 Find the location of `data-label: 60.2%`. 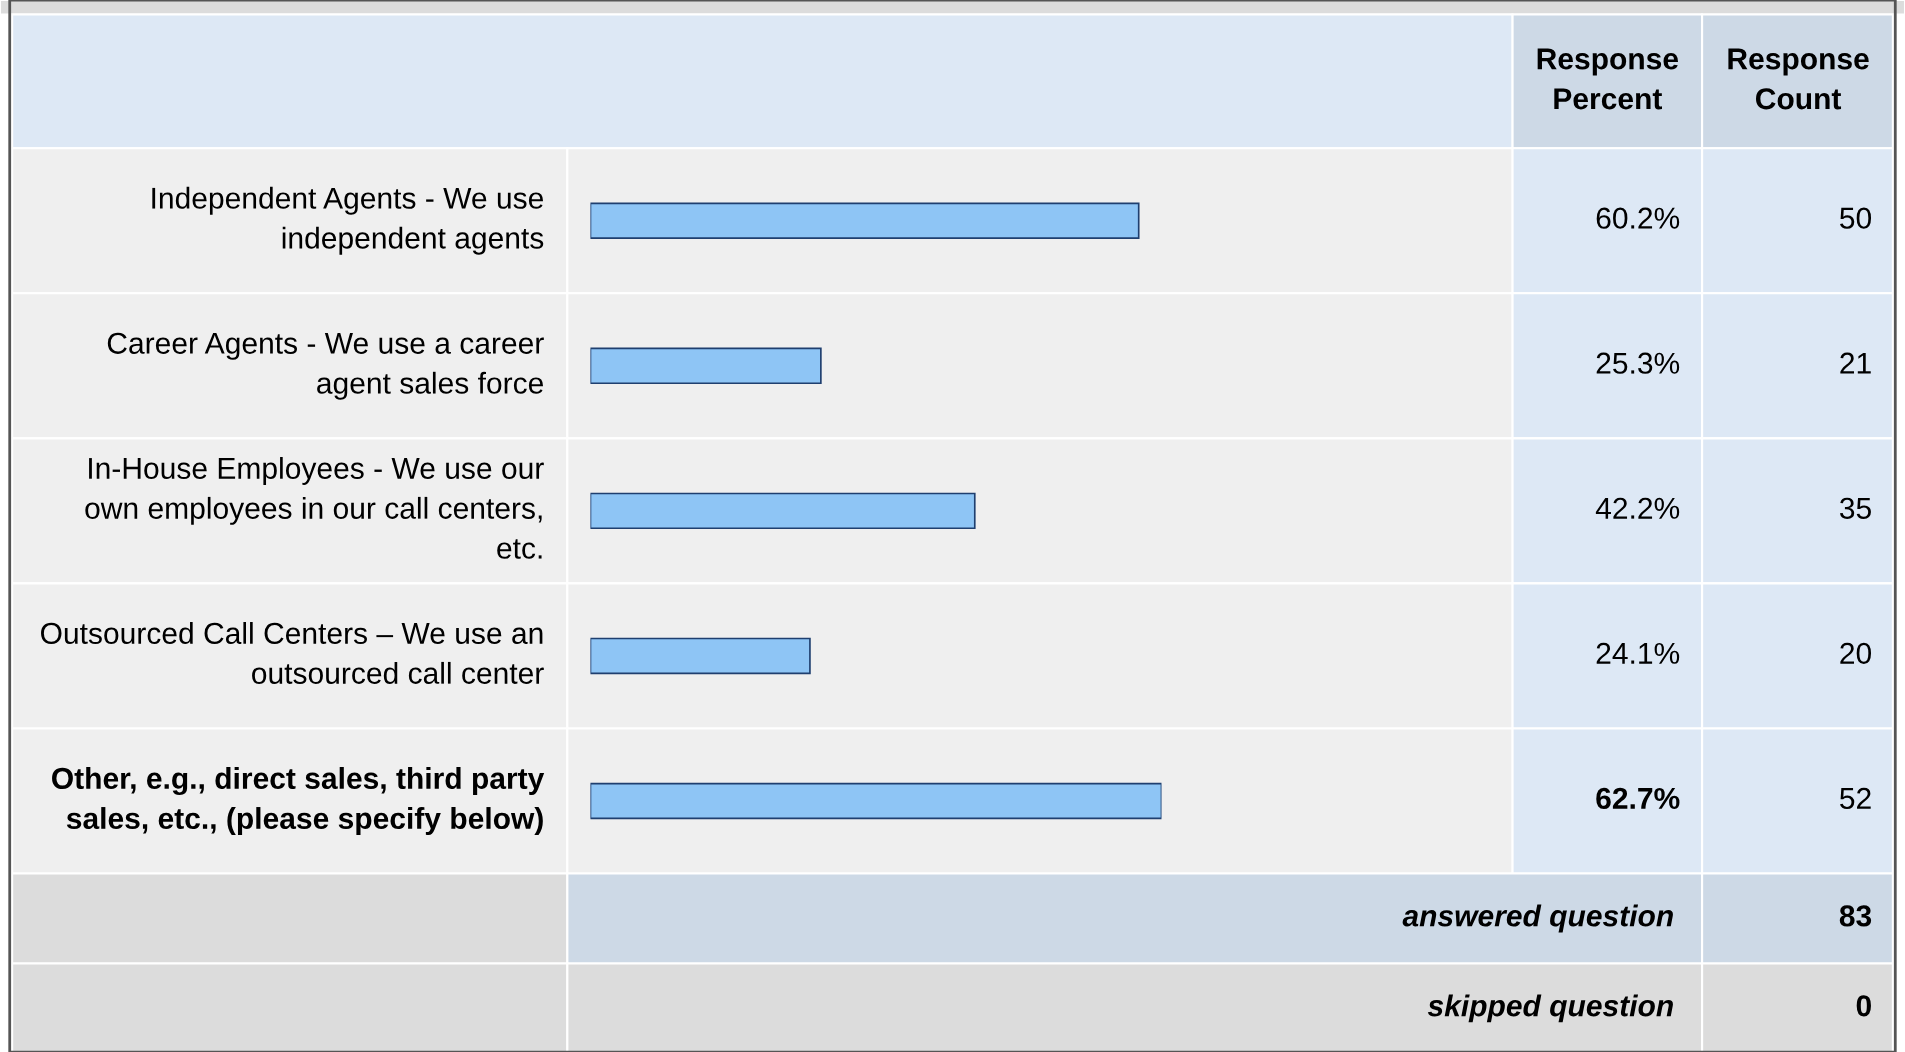

data-label: 60.2% is located at coordinates (1638, 218).